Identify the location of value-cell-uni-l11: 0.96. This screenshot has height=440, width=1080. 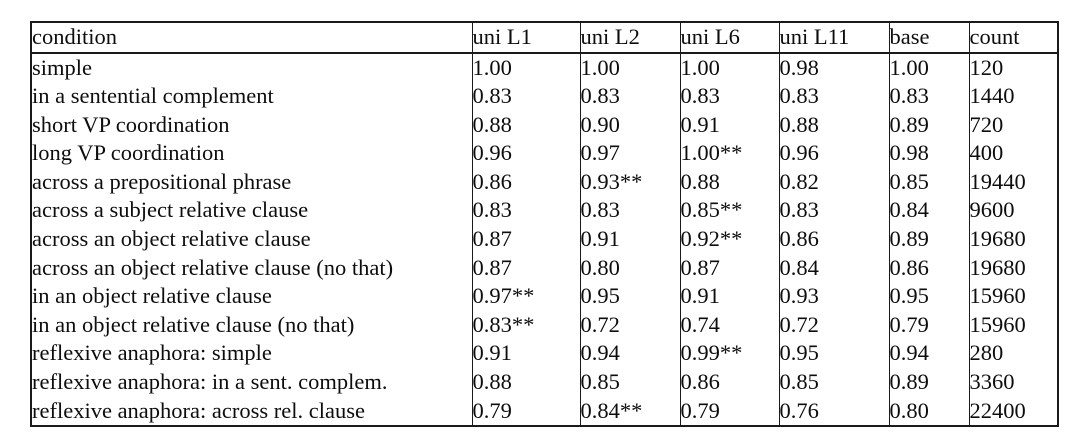
(833, 153).